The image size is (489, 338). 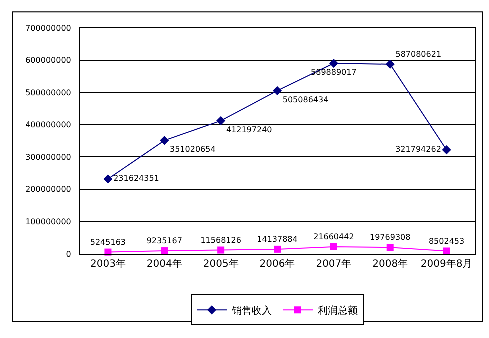 What do you see at coordinates (49, 93) in the screenshot?
I see `y-tick-label: 500000000` at bounding box center [49, 93].